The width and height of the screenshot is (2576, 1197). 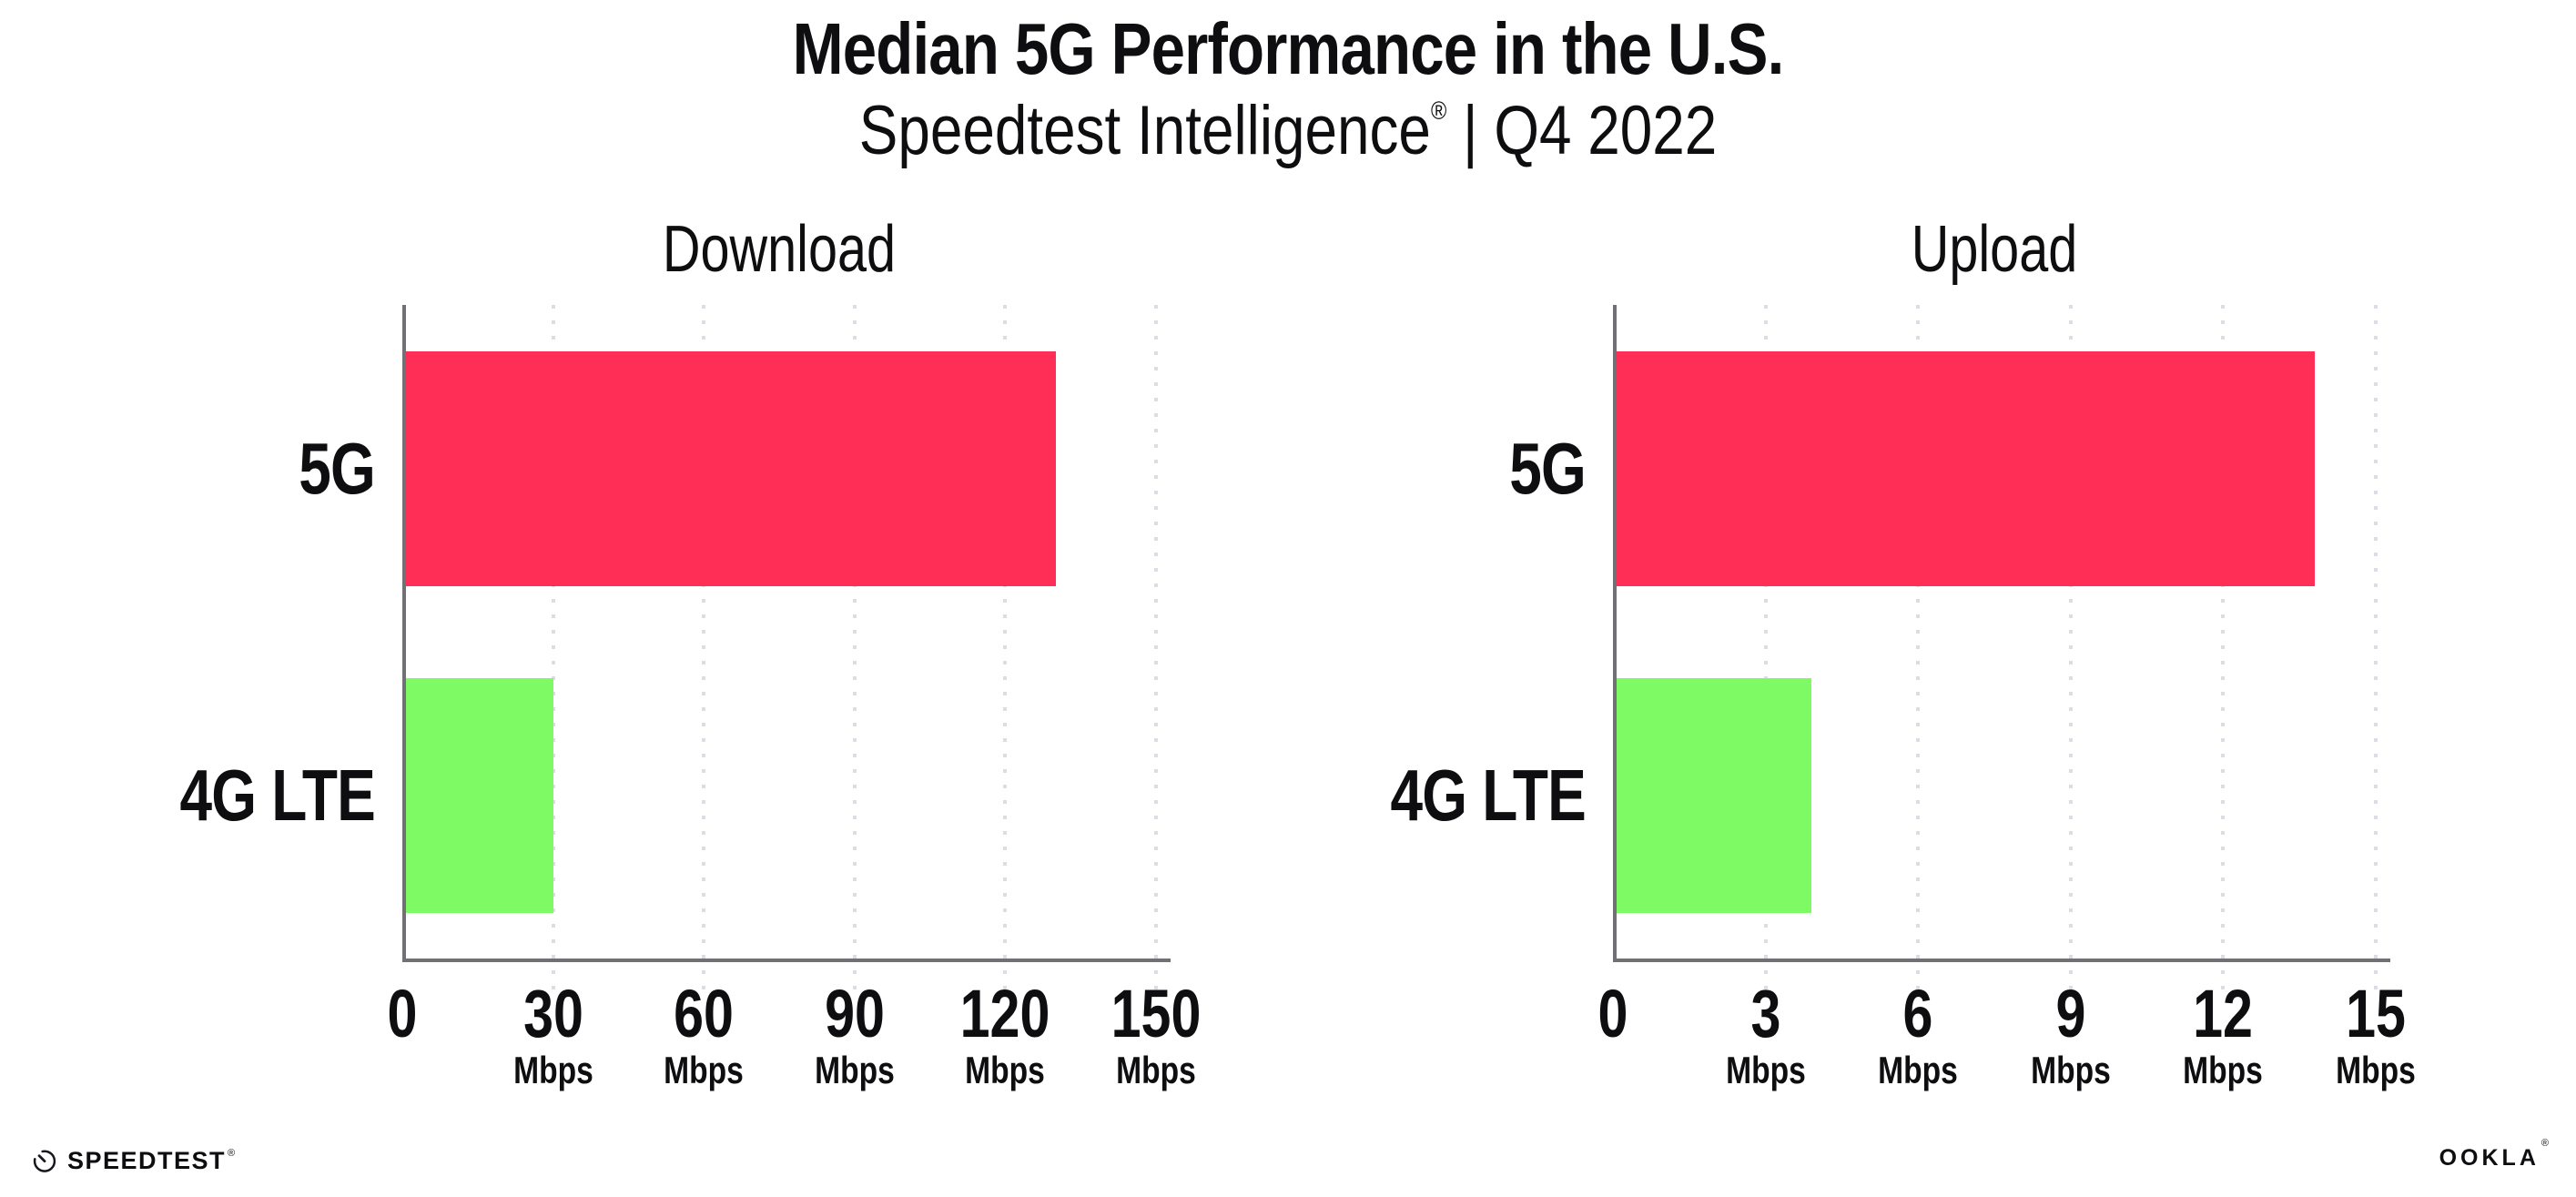 What do you see at coordinates (2376, 1014) in the screenshot?
I see `x-tick-label: 15` at bounding box center [2376, 1014].